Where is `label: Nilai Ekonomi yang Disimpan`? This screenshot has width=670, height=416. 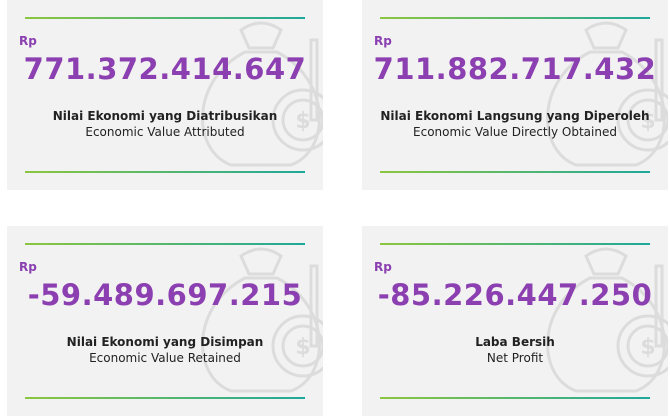
label: Nilai Ekonomi yang Disimpan is located at coordinates (165, 342).